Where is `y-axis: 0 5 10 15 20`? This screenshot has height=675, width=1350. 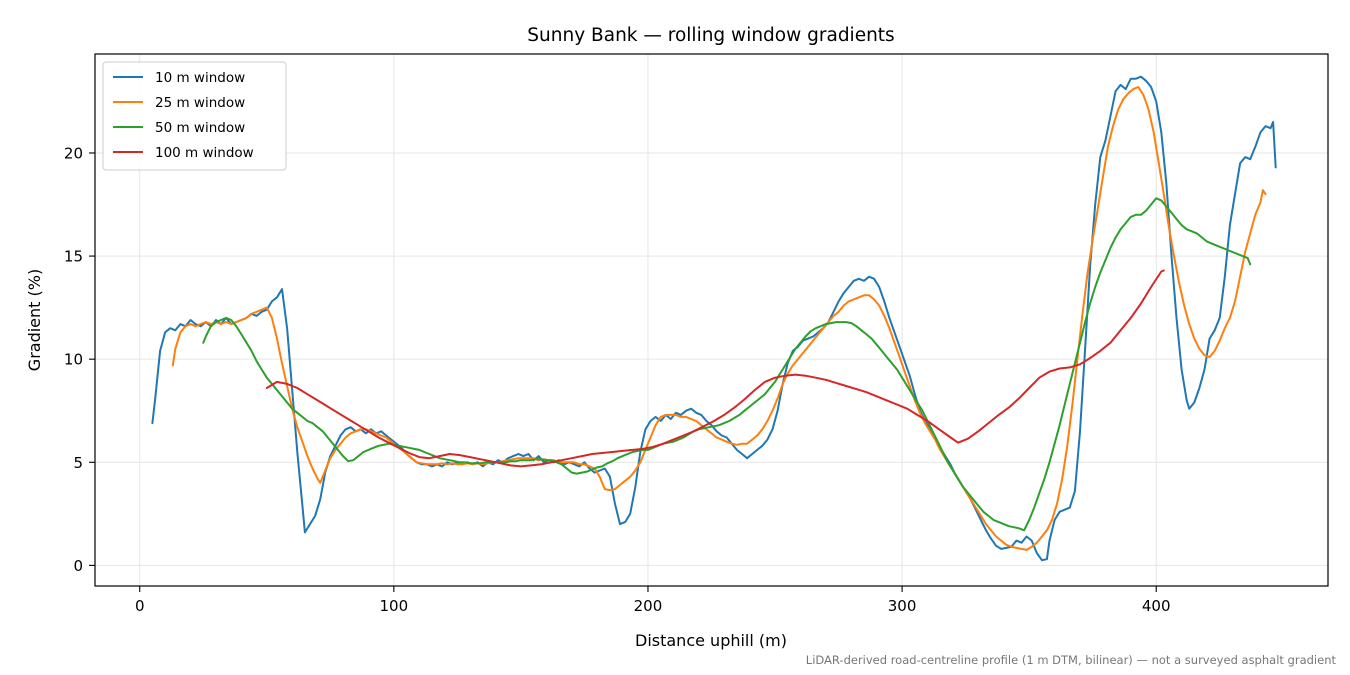
y-axis: 0 5 10 15 20 is located at coordinates (79, 359).